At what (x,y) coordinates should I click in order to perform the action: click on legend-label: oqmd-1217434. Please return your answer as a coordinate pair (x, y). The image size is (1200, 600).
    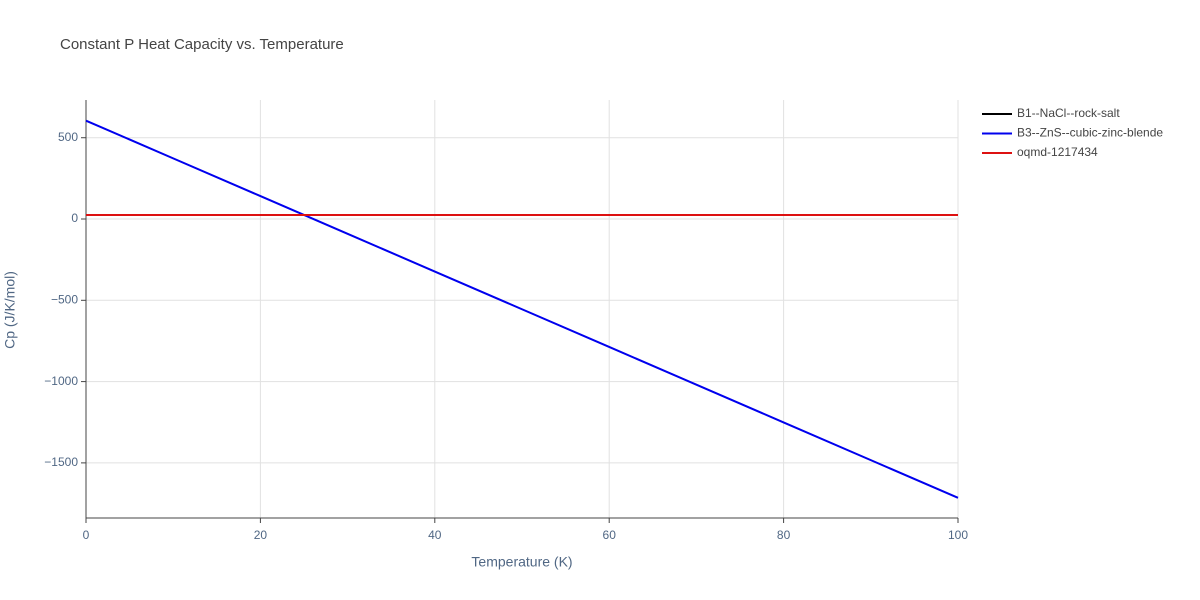
    Looking at the image, I should click on (1057, 152).